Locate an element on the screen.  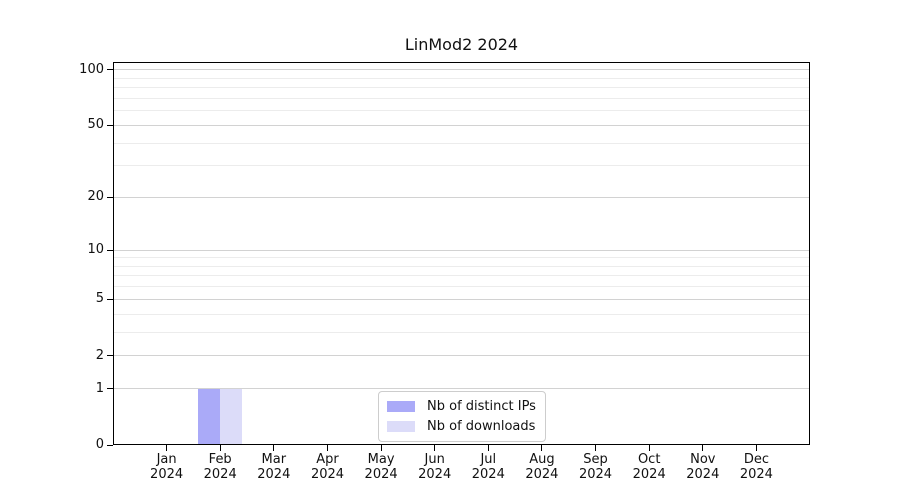
y-tick-label: 0 is located at coordinates (99, 444).